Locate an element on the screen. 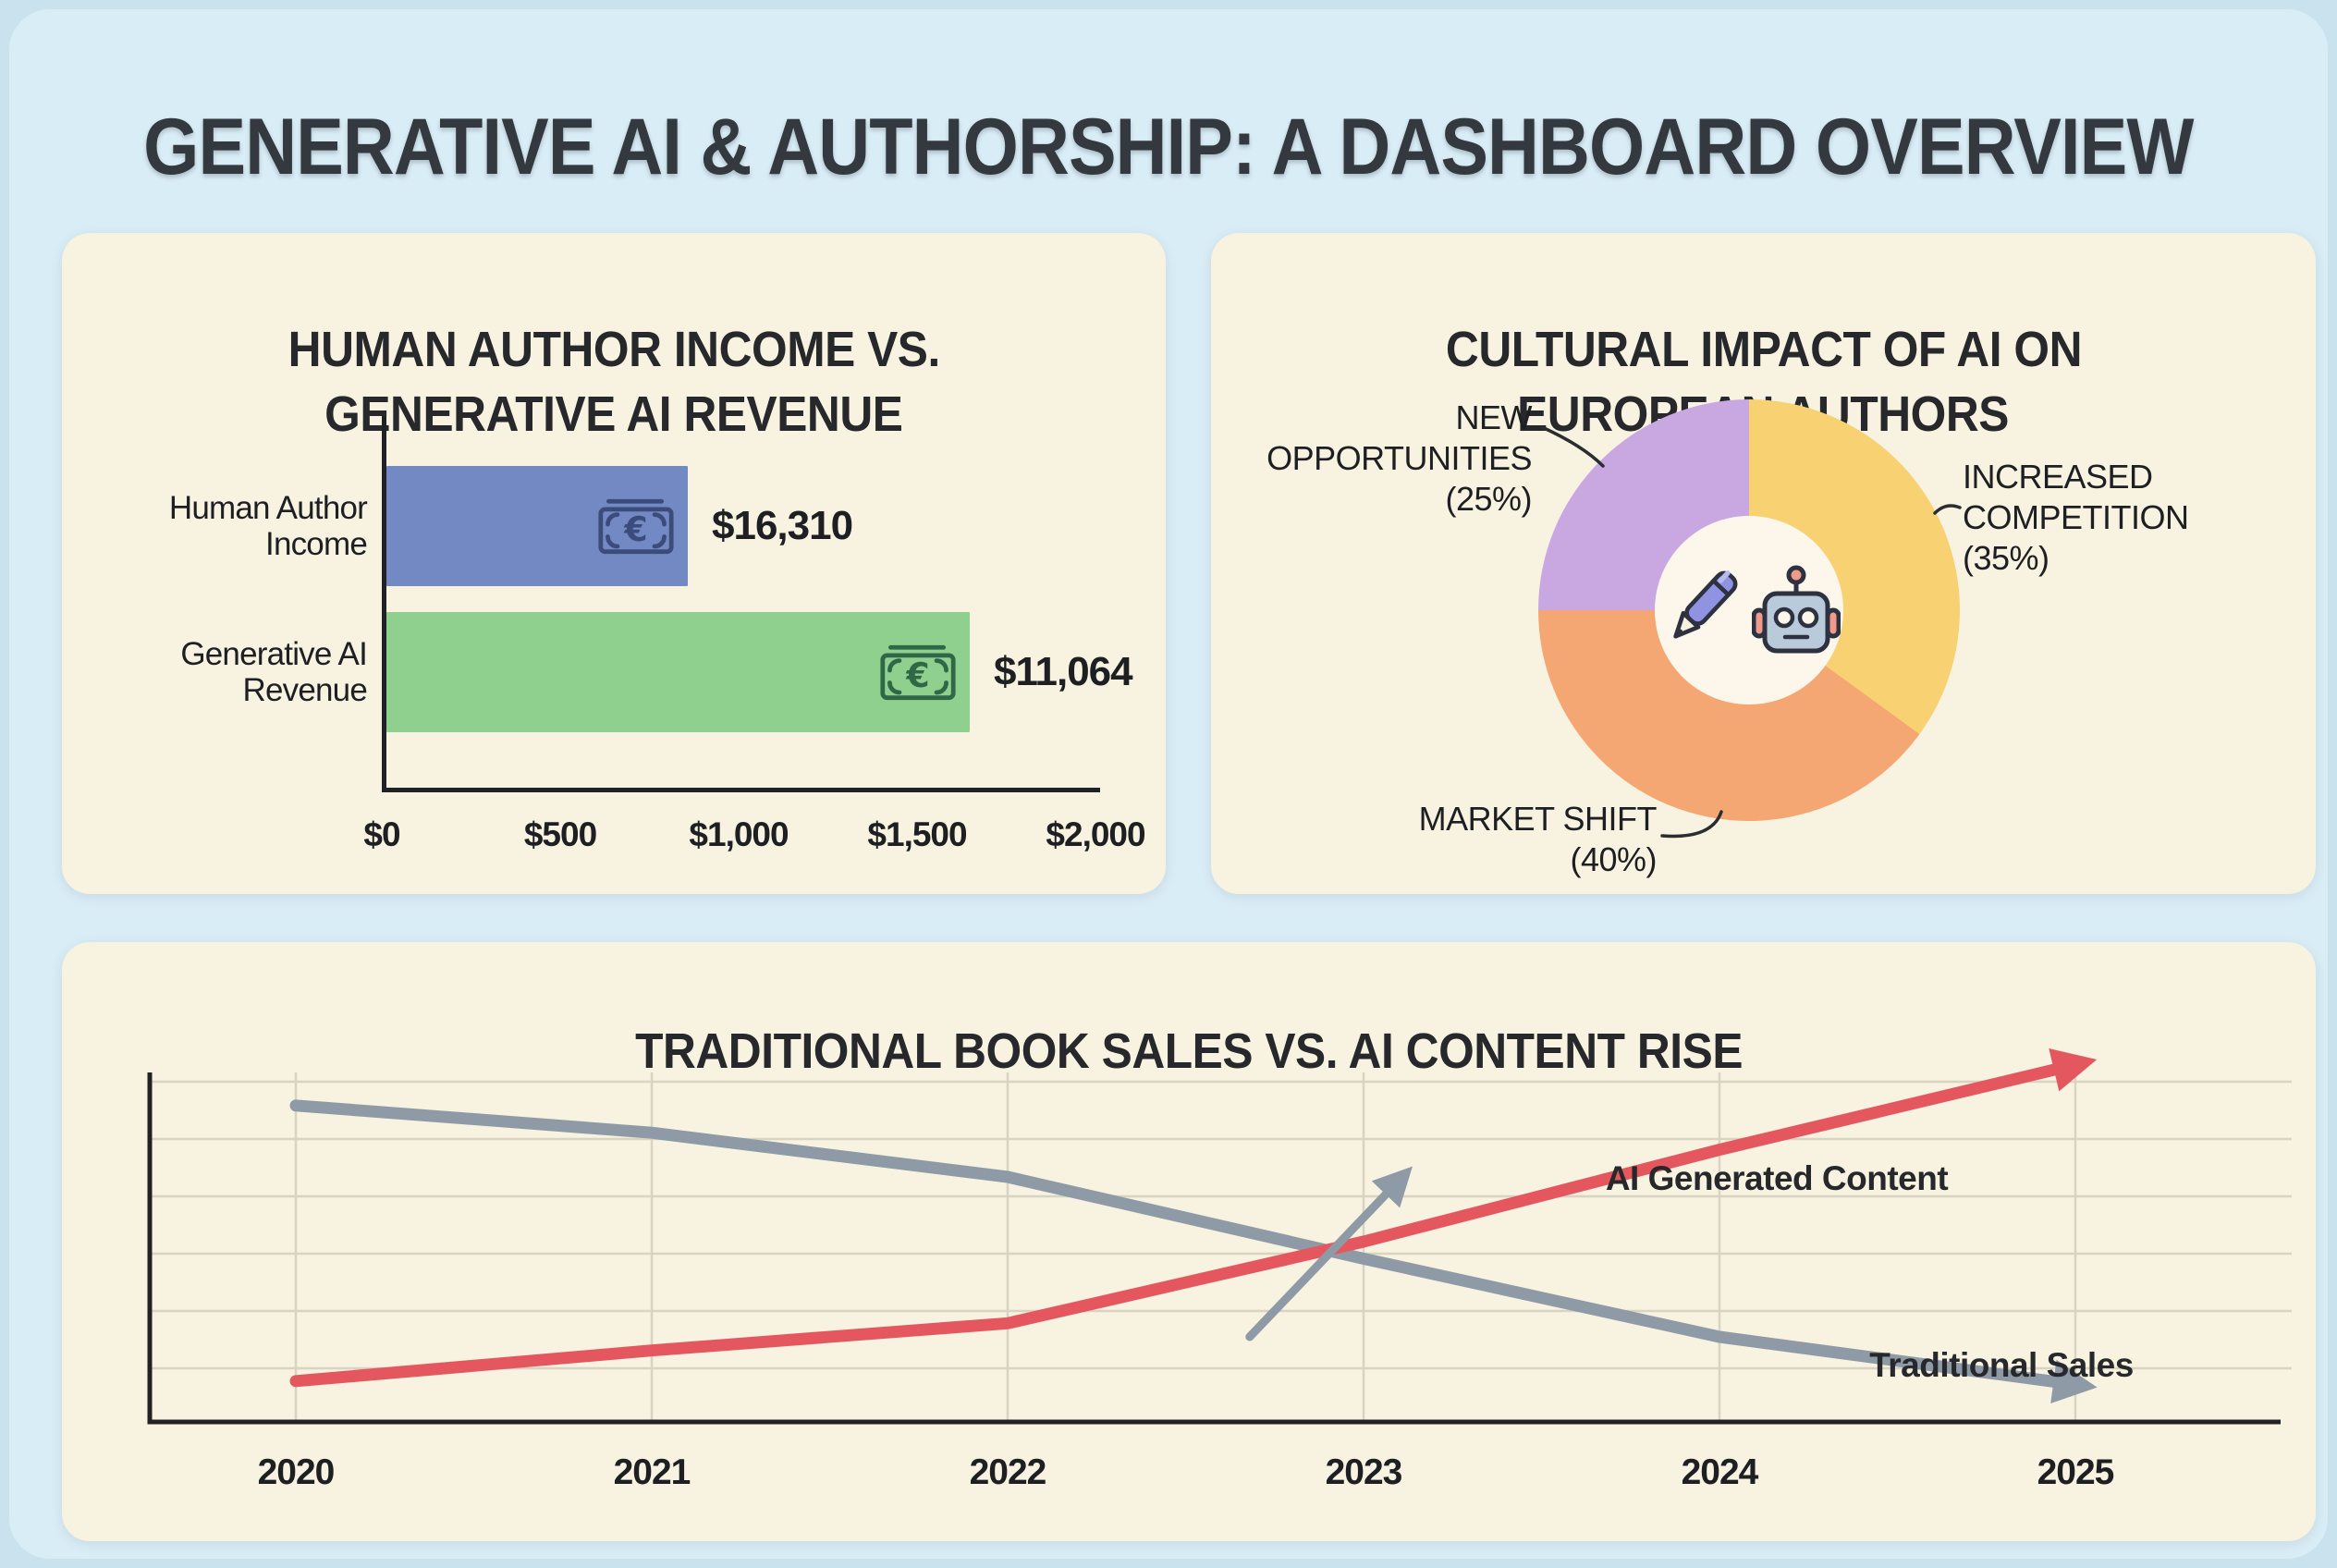 Image resolution: width=2337 pixels, height=1568 pixels. x-tick-label: $2,000 is located at coordinates (1095, 834).